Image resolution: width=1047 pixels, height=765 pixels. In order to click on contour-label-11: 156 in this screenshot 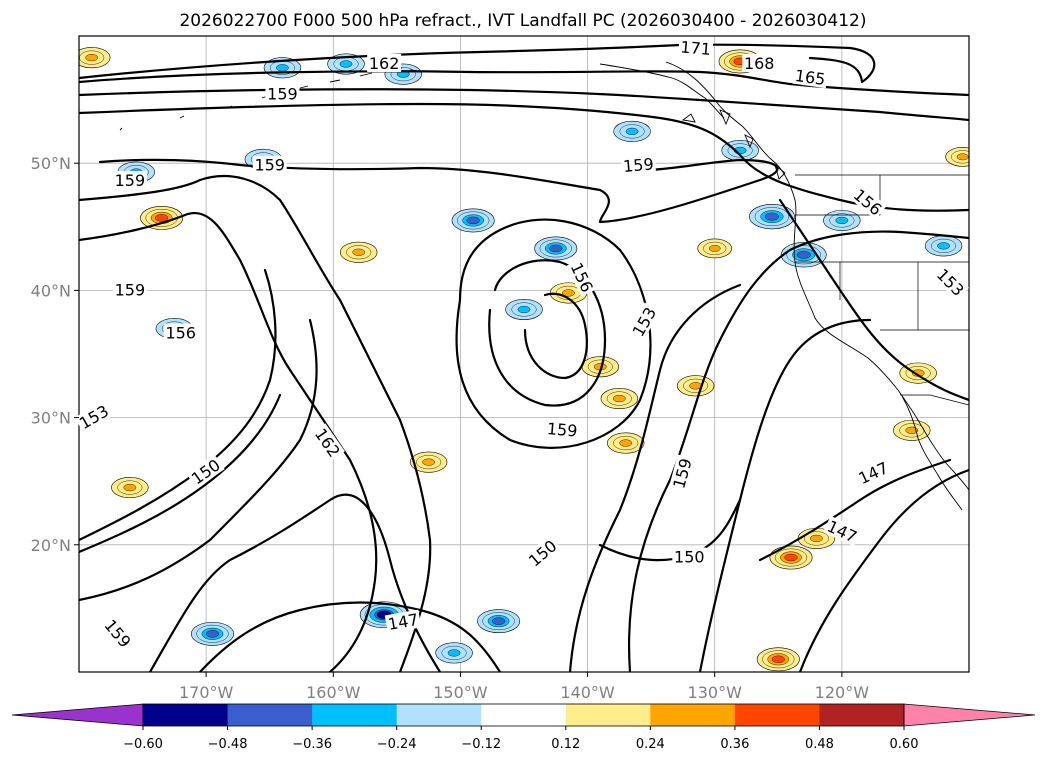, I will do `click(180, 333)`.